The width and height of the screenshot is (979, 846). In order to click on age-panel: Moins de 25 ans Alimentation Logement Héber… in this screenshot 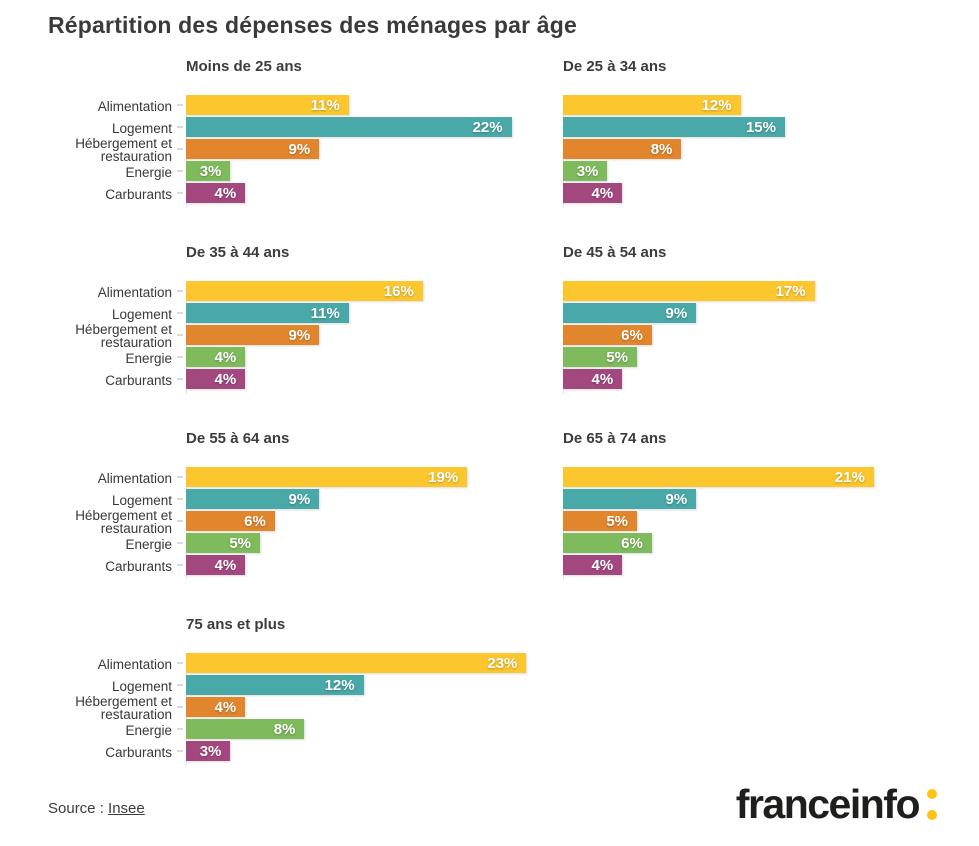, I will do `click(305, 133)`.